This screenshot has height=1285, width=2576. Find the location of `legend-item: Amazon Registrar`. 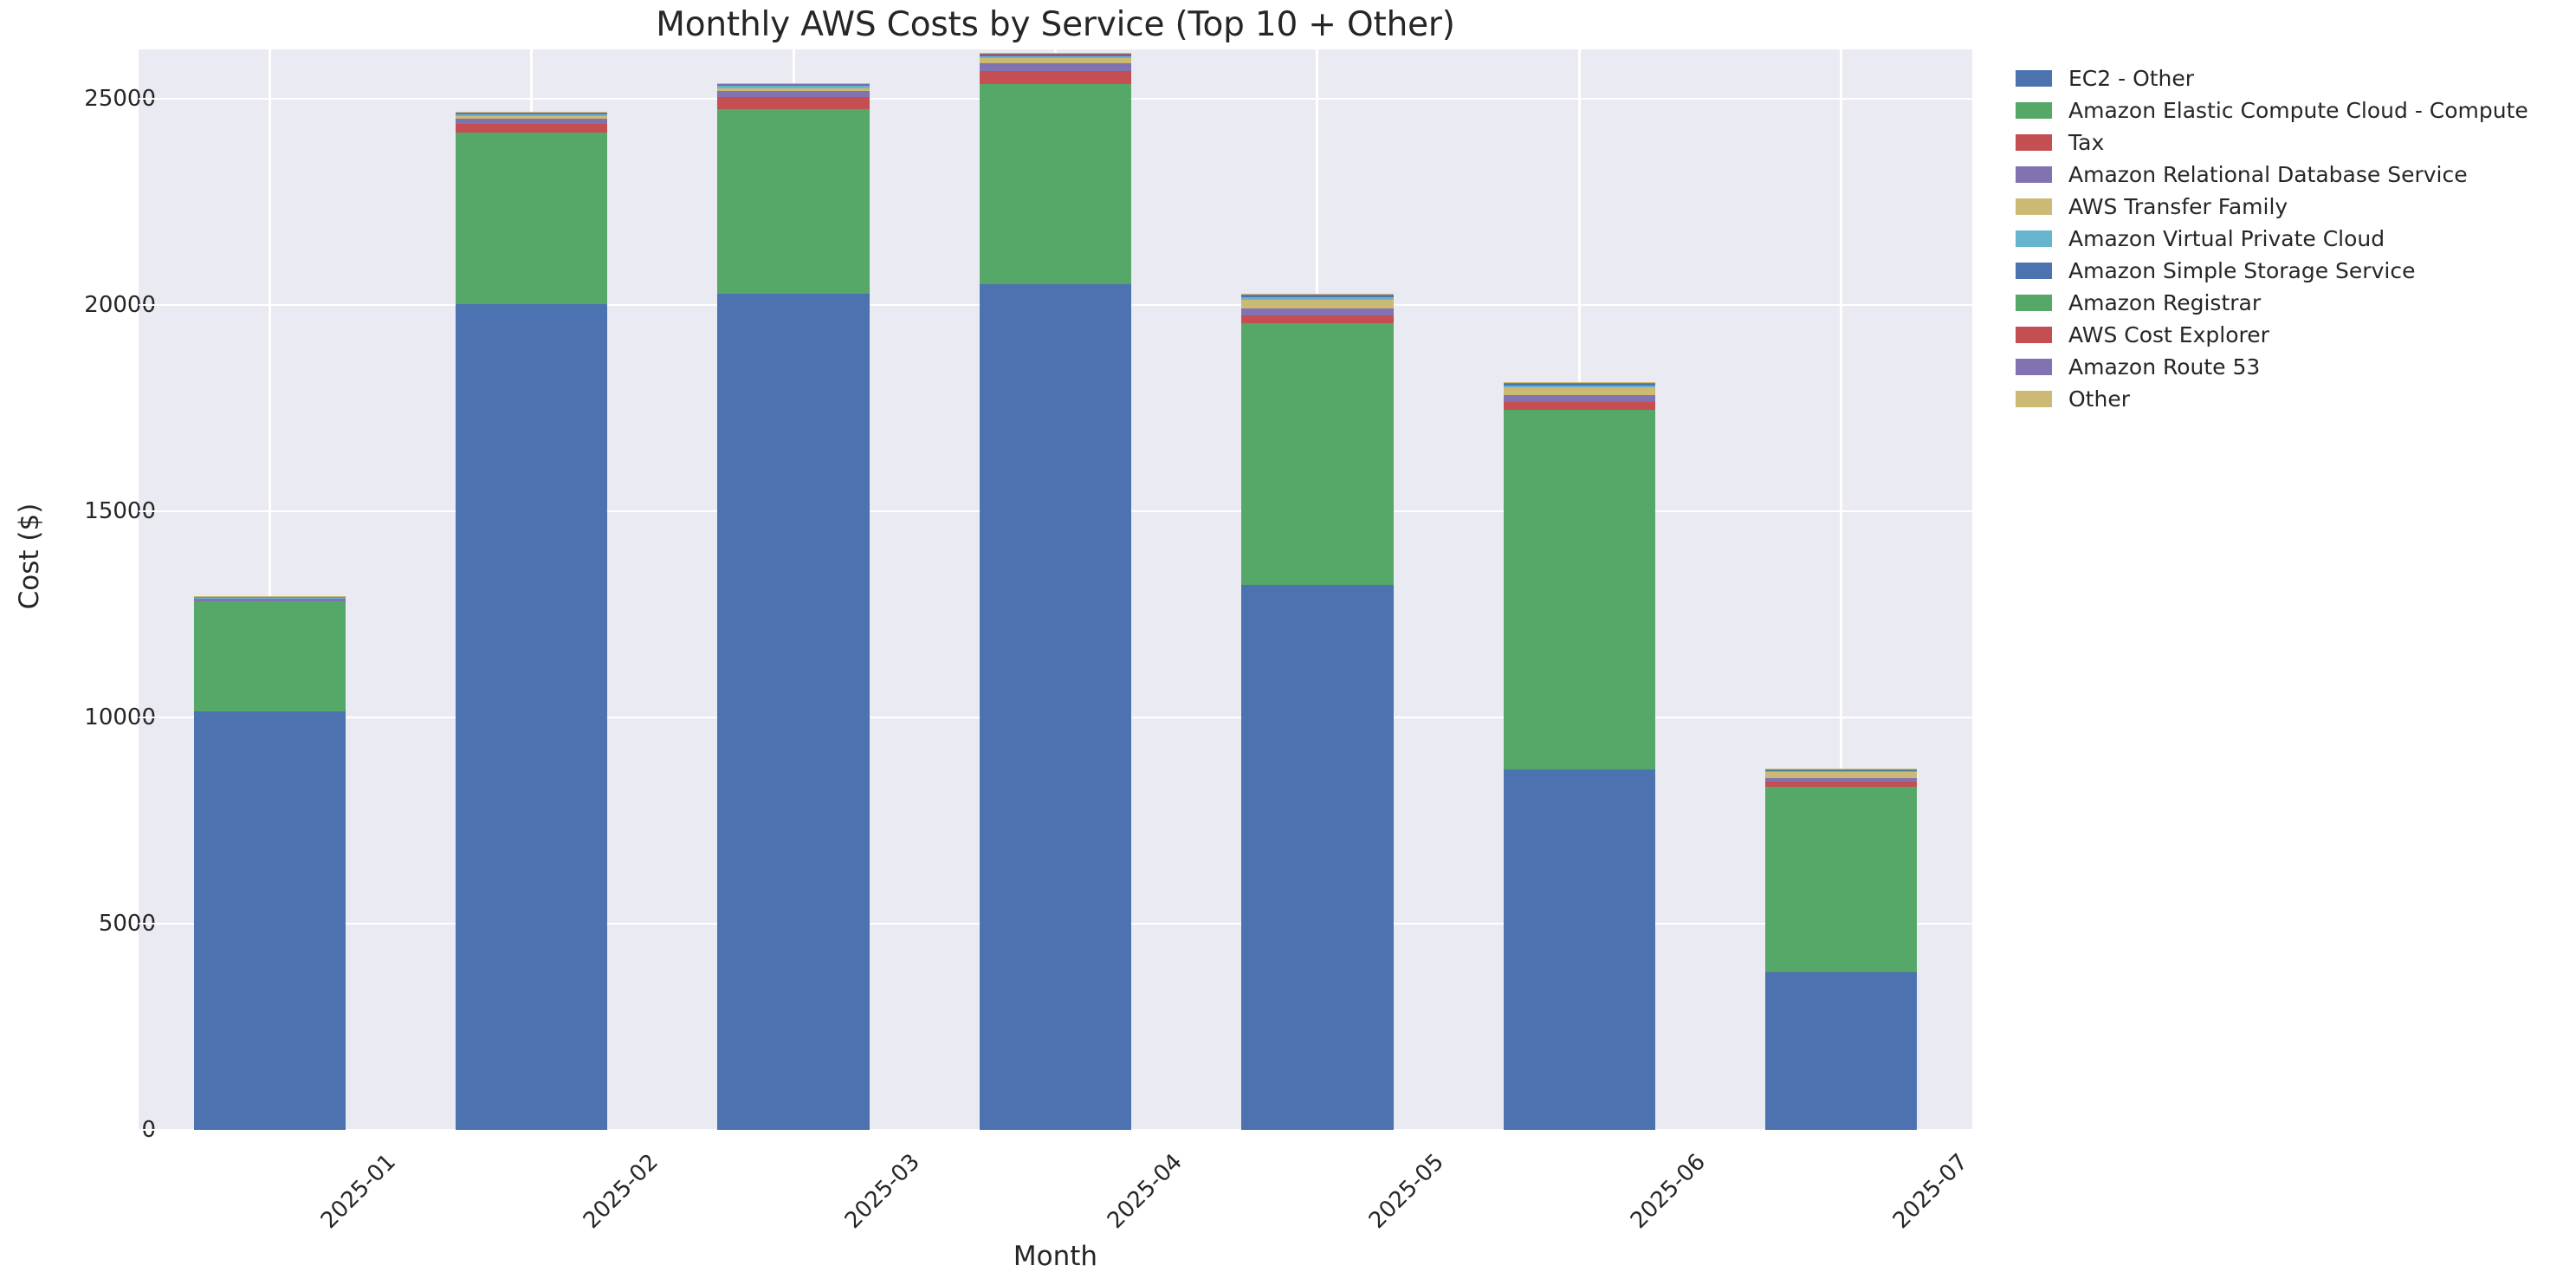

legend-item: Amazon Registrar is located at coordinates (2284, 303).